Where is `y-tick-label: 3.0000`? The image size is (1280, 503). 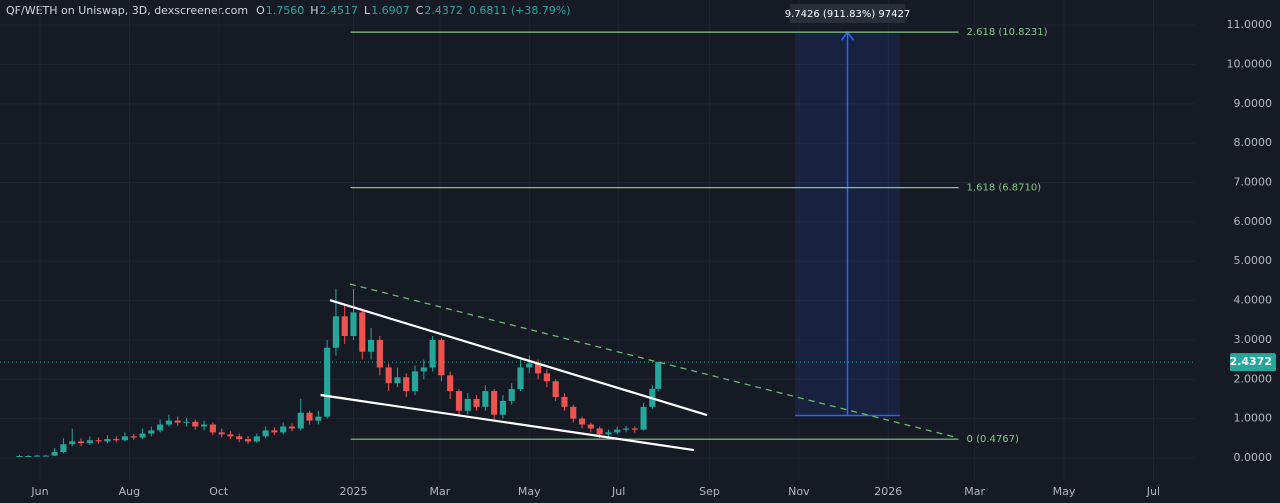
y-tick-label: 3.0000 is located at coordinates (1253, 339).